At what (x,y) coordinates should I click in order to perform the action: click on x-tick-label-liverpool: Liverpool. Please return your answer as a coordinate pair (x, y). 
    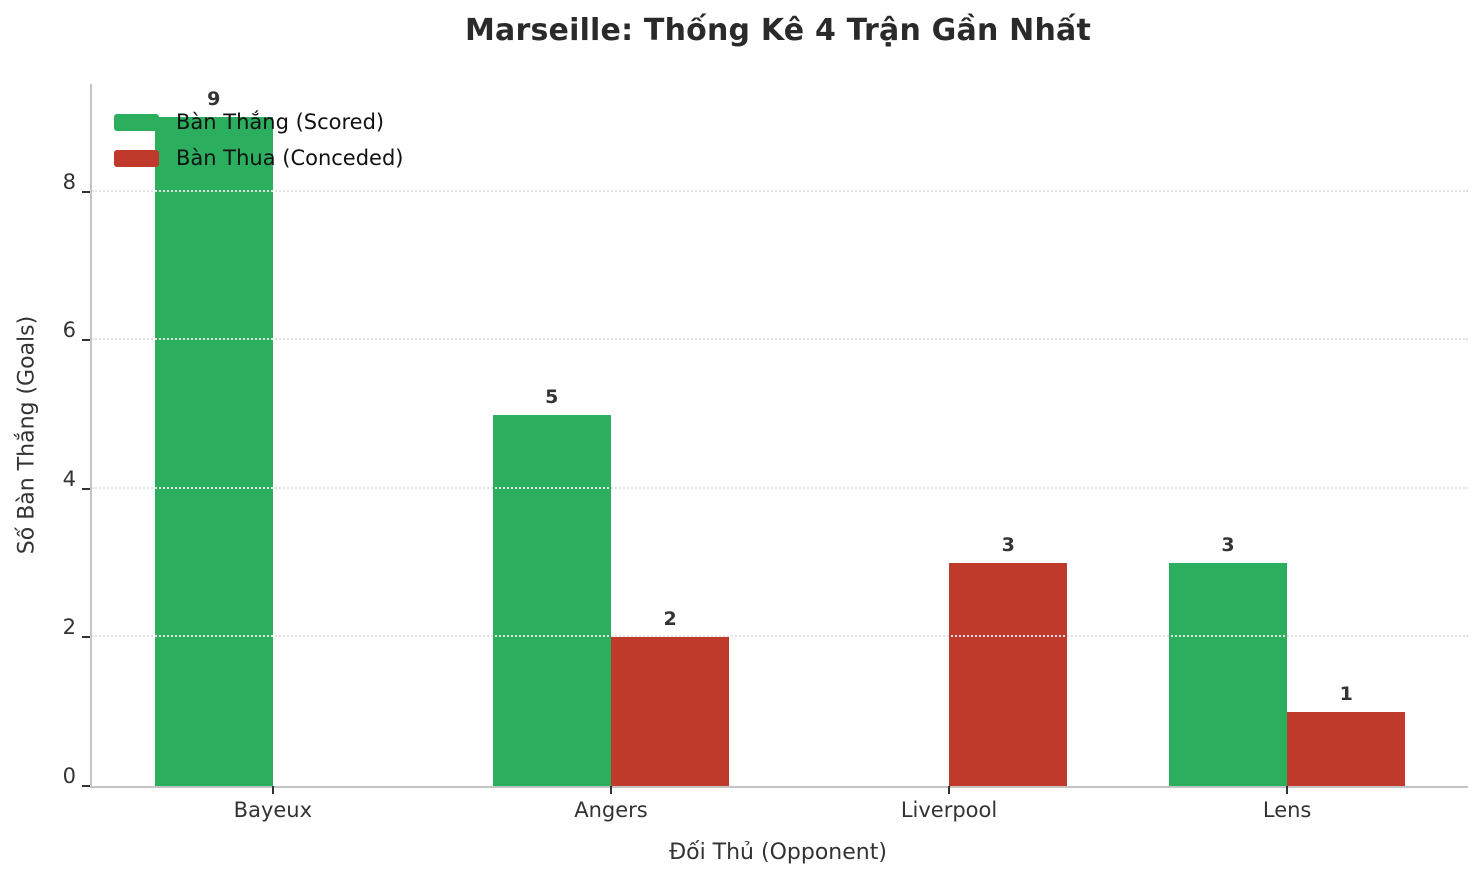
    Looking at the image, I should click on (949, 810).